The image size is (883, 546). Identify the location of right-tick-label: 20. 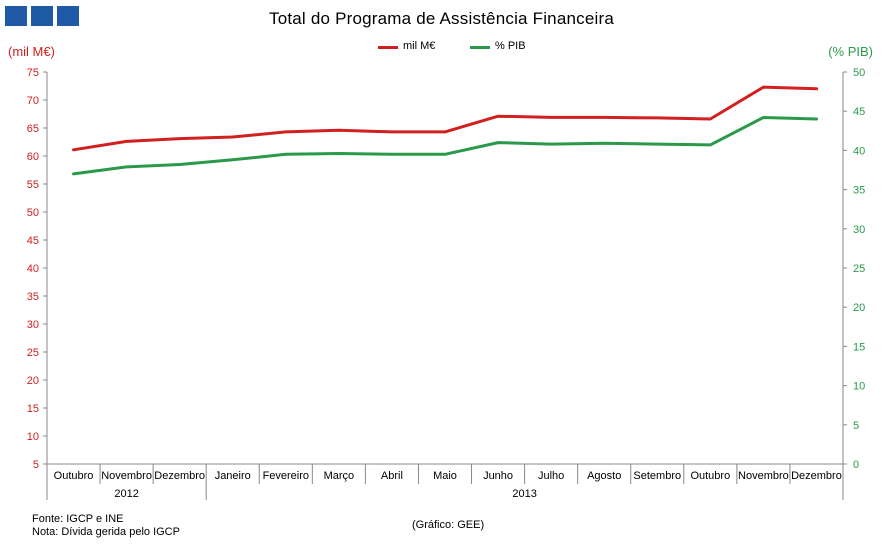
(859, 308).